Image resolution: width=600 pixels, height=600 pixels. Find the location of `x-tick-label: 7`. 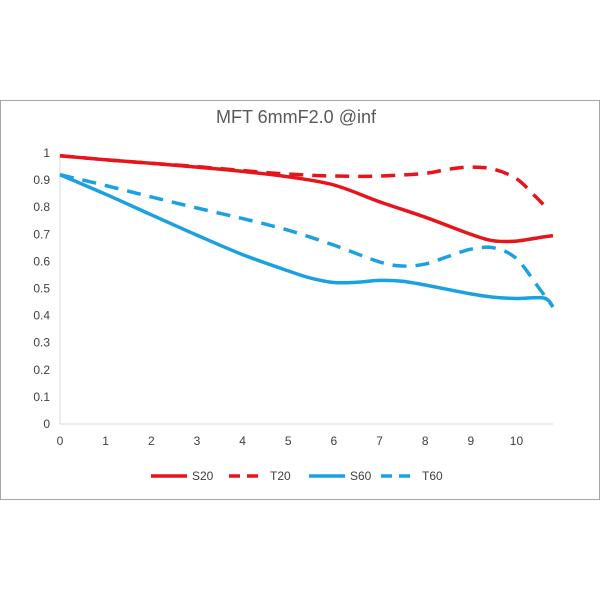

x-tick-label: 7 is located at coordinates (379, 441).